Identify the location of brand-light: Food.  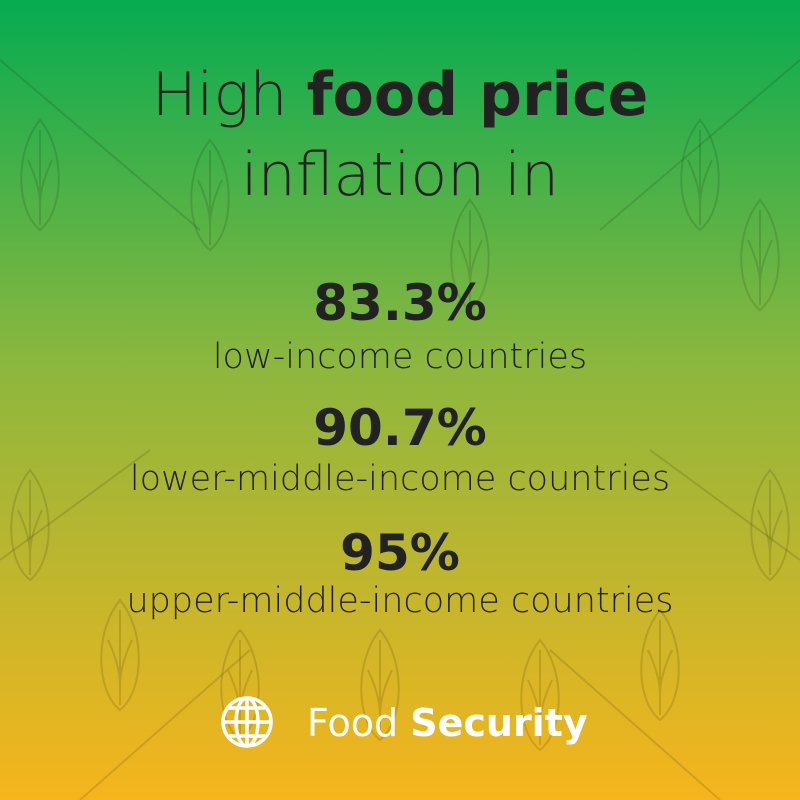
(352, 723).